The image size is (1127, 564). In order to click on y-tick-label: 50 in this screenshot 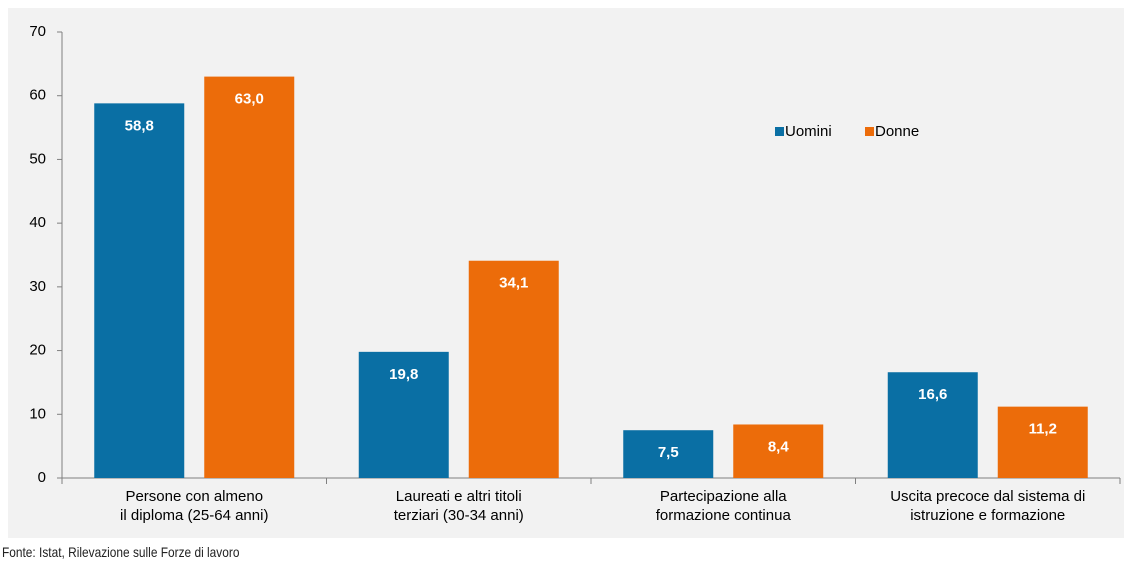, I will do `click(37, 158)`.